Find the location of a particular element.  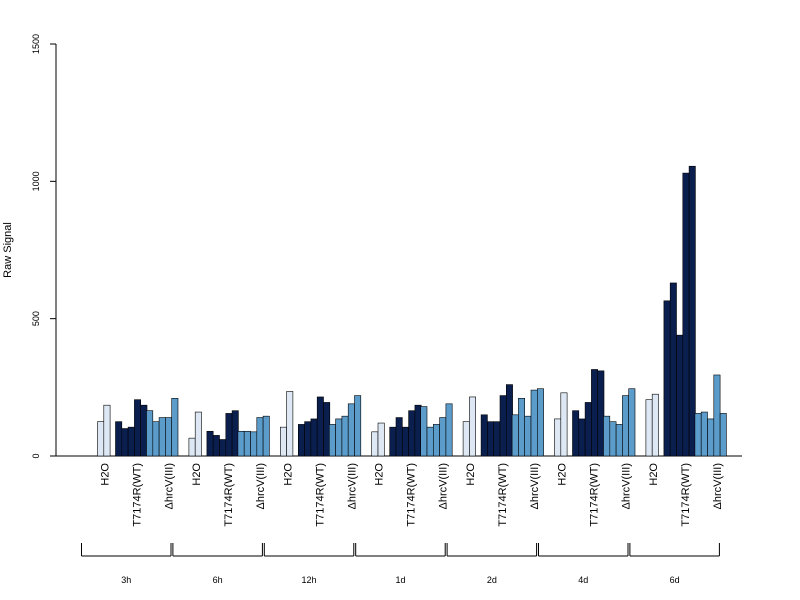

y-tick-label: 0 is located at coordinates (36, 455).